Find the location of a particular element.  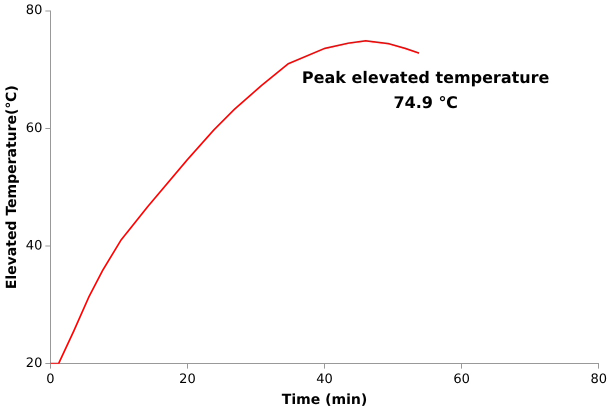

y-axis-title: Elevated Temperature(℃) is located at coordinates (12, 187).